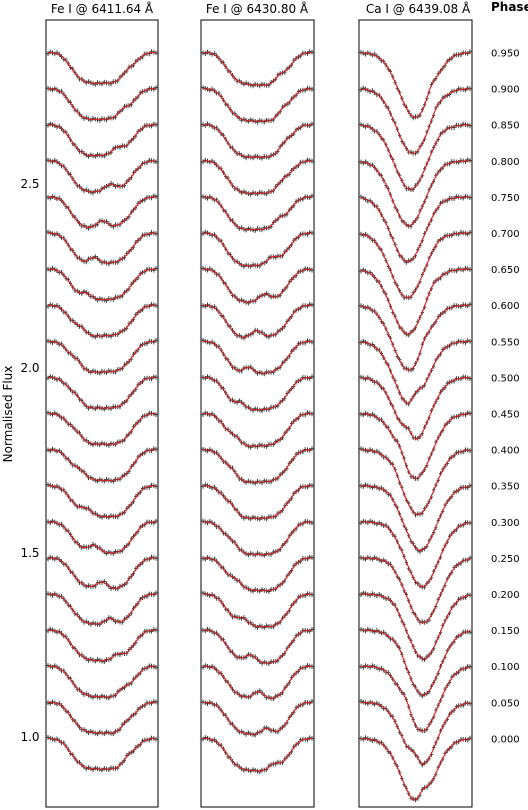 The image size is (528, 810). Describe the element at coordinates (505, 595) in the screenshot. I see `phase-label: 0.200` at that location.